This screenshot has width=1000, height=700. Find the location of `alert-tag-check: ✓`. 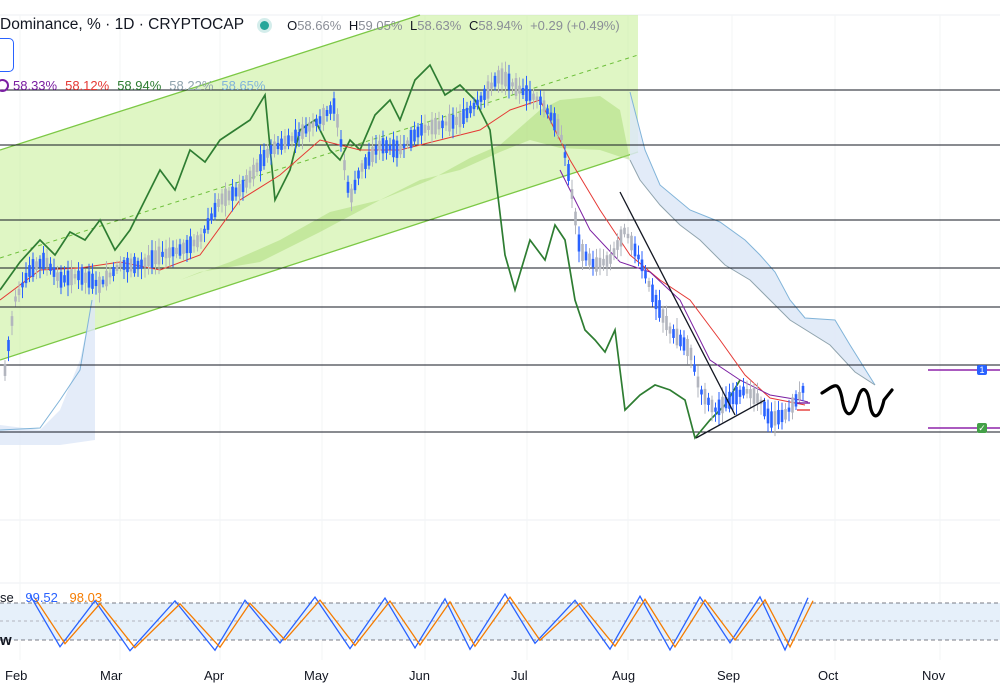

alert-tag-check: ✓ is located at coordinates (982, 428).